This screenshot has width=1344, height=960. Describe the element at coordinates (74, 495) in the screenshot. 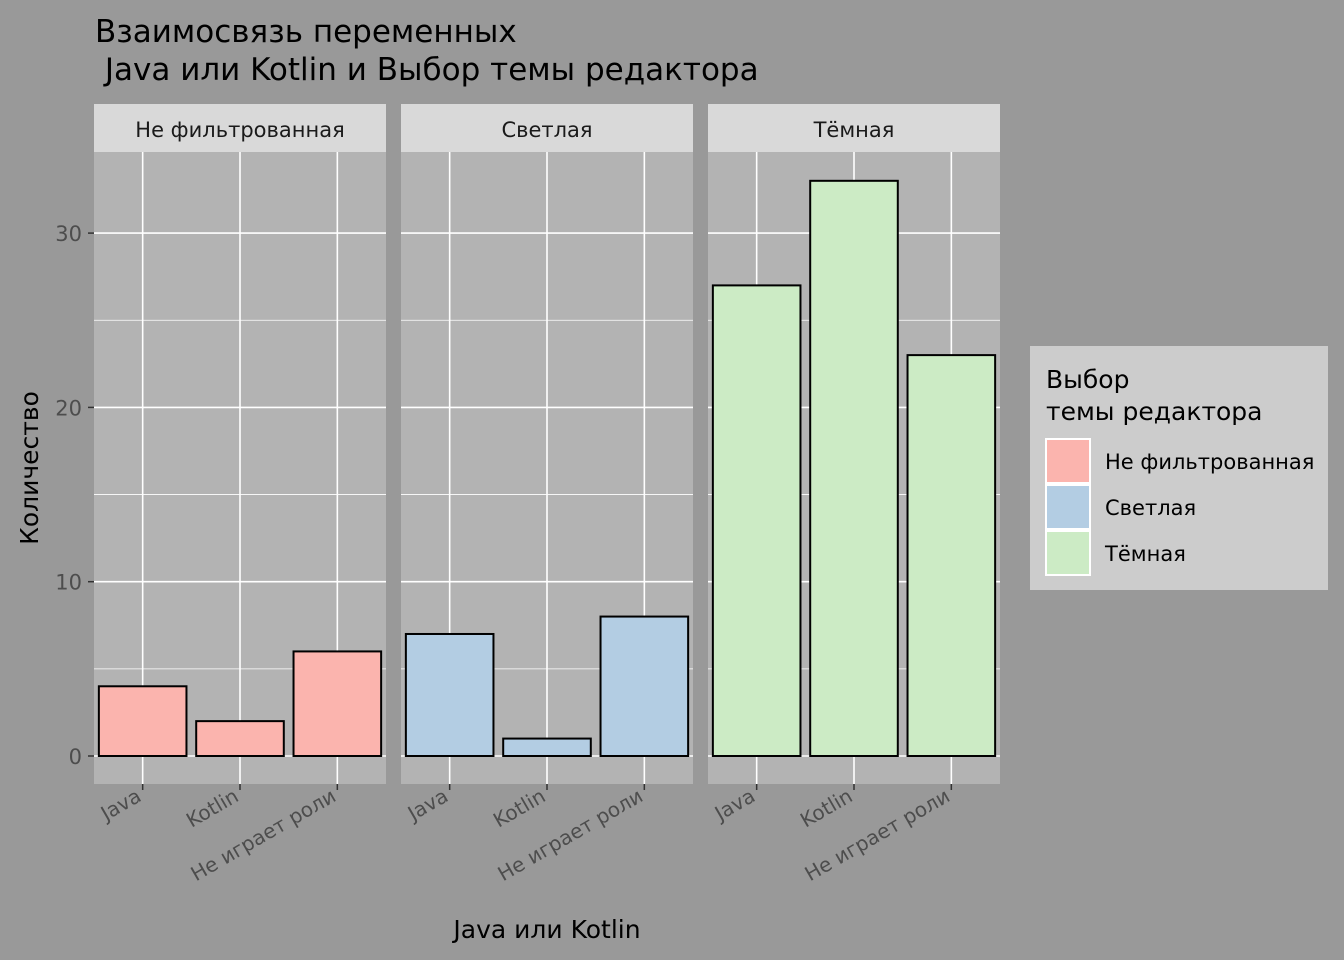

I see `y-axis: 0 10 20 30` at that location.